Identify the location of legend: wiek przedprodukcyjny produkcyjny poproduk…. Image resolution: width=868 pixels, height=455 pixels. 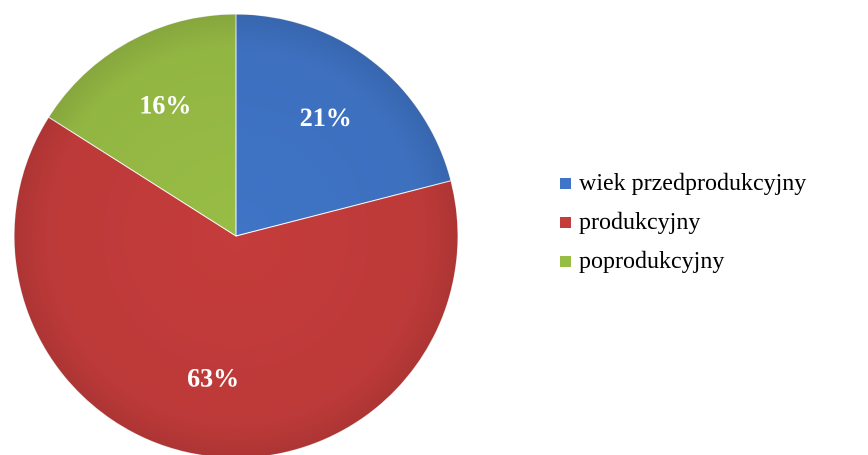
(683, 226).